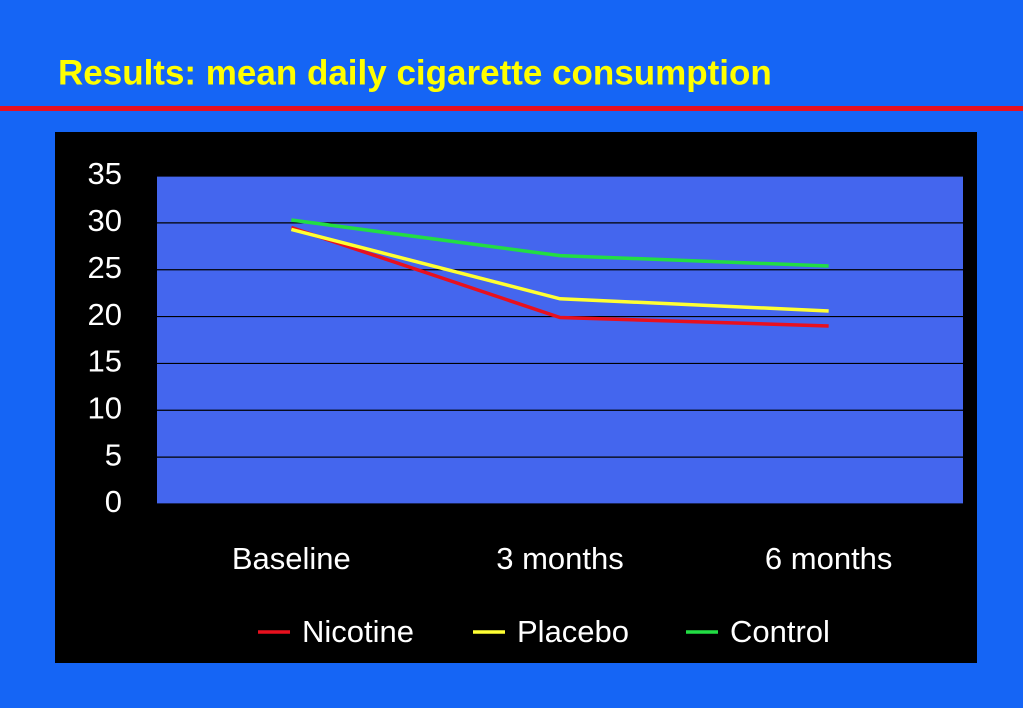  What do you see at coordinates (105, 173) in the screenshot?
I see `y-tick-label: 35` at bounding box center [105, 173].